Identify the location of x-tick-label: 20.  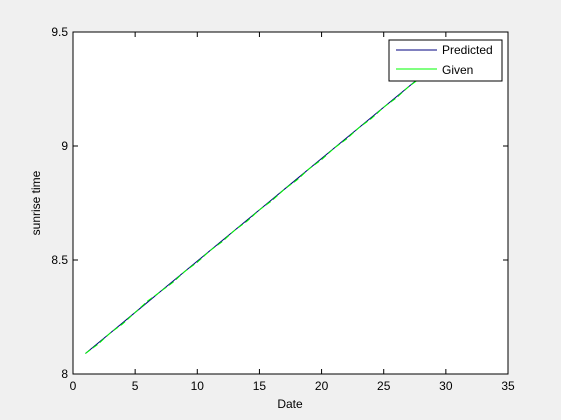
(322, 386).